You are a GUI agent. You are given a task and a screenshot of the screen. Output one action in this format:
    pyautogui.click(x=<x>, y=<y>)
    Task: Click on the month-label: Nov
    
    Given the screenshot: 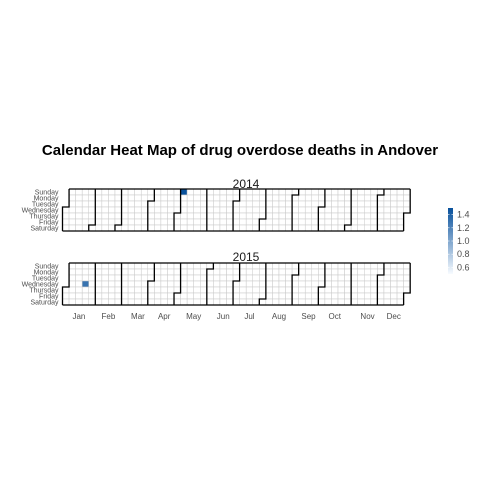 What is the action you would take?
    pyautogui.click(x=367, y=316)
    